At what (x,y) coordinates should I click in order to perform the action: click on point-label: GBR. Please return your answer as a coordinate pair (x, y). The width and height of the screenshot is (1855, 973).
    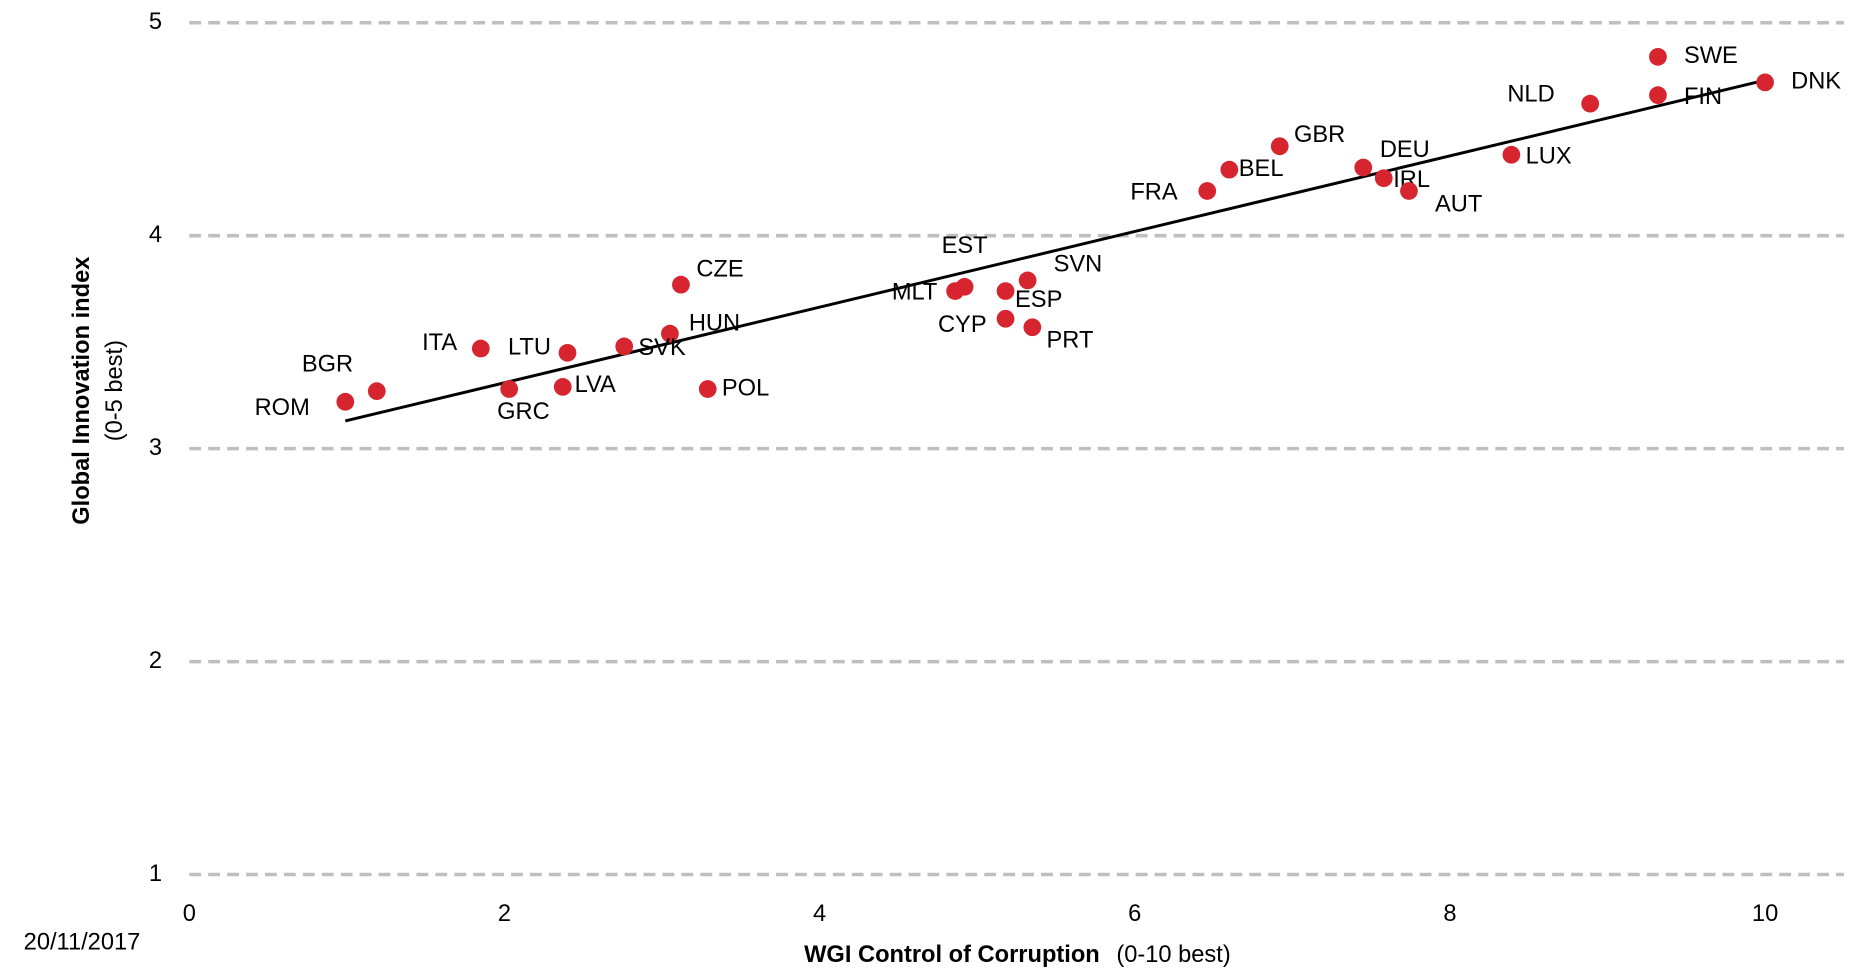
    Looking at the image, I should click on (1319, 135).